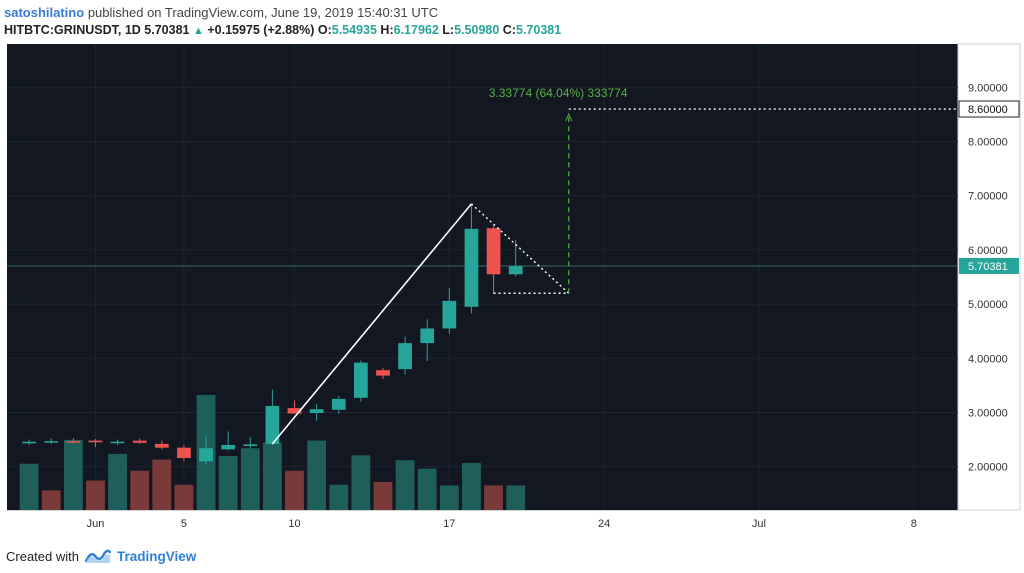  I want to click on close-value: 5.70381, so click(538, 30).